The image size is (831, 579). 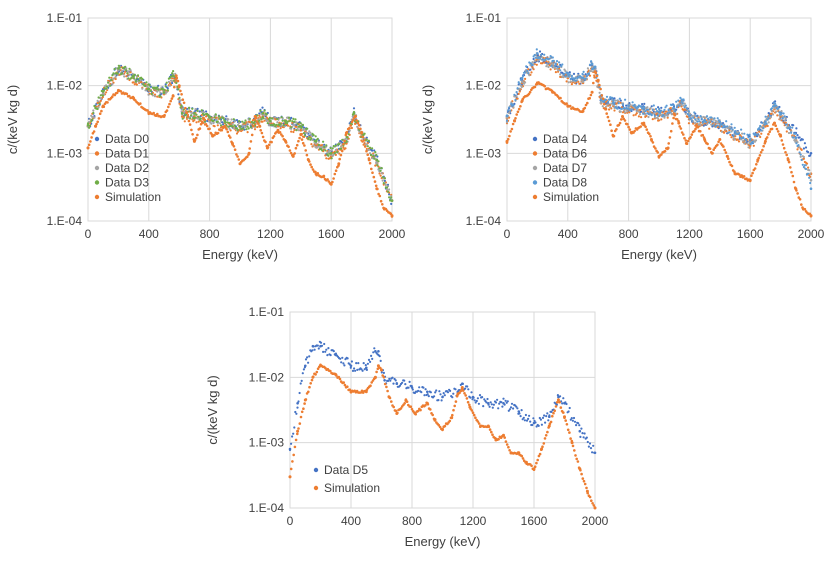 I want to click on legend-label: Data D4, so click(x=565, y=139).